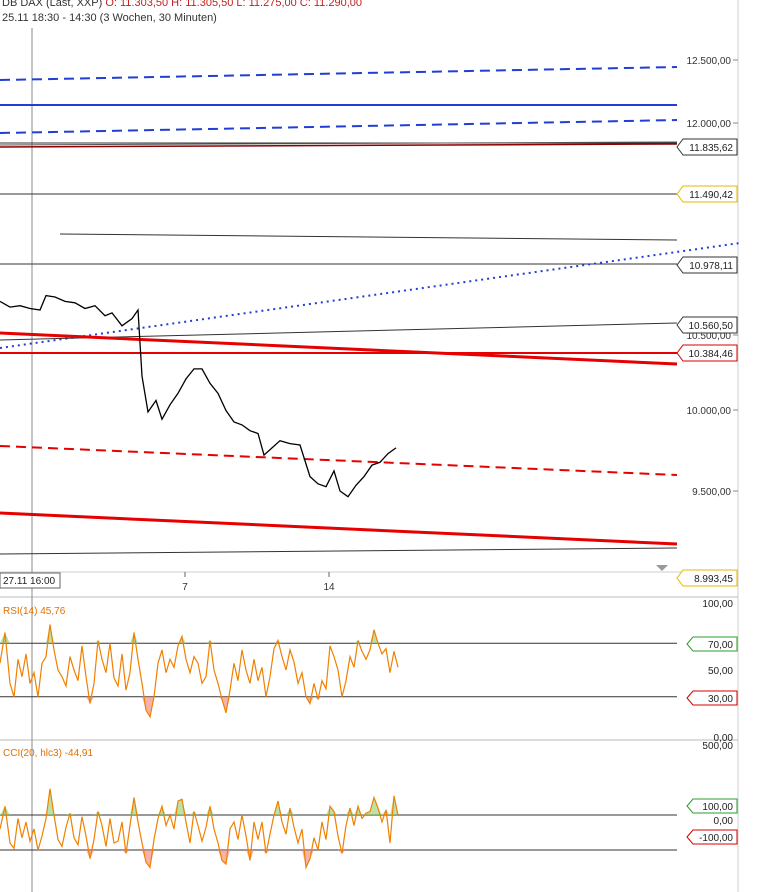 Image resolution: width=758 pixels, height=892 pixels. I want to click on price-label: 11.835,62, so click(711, 148).